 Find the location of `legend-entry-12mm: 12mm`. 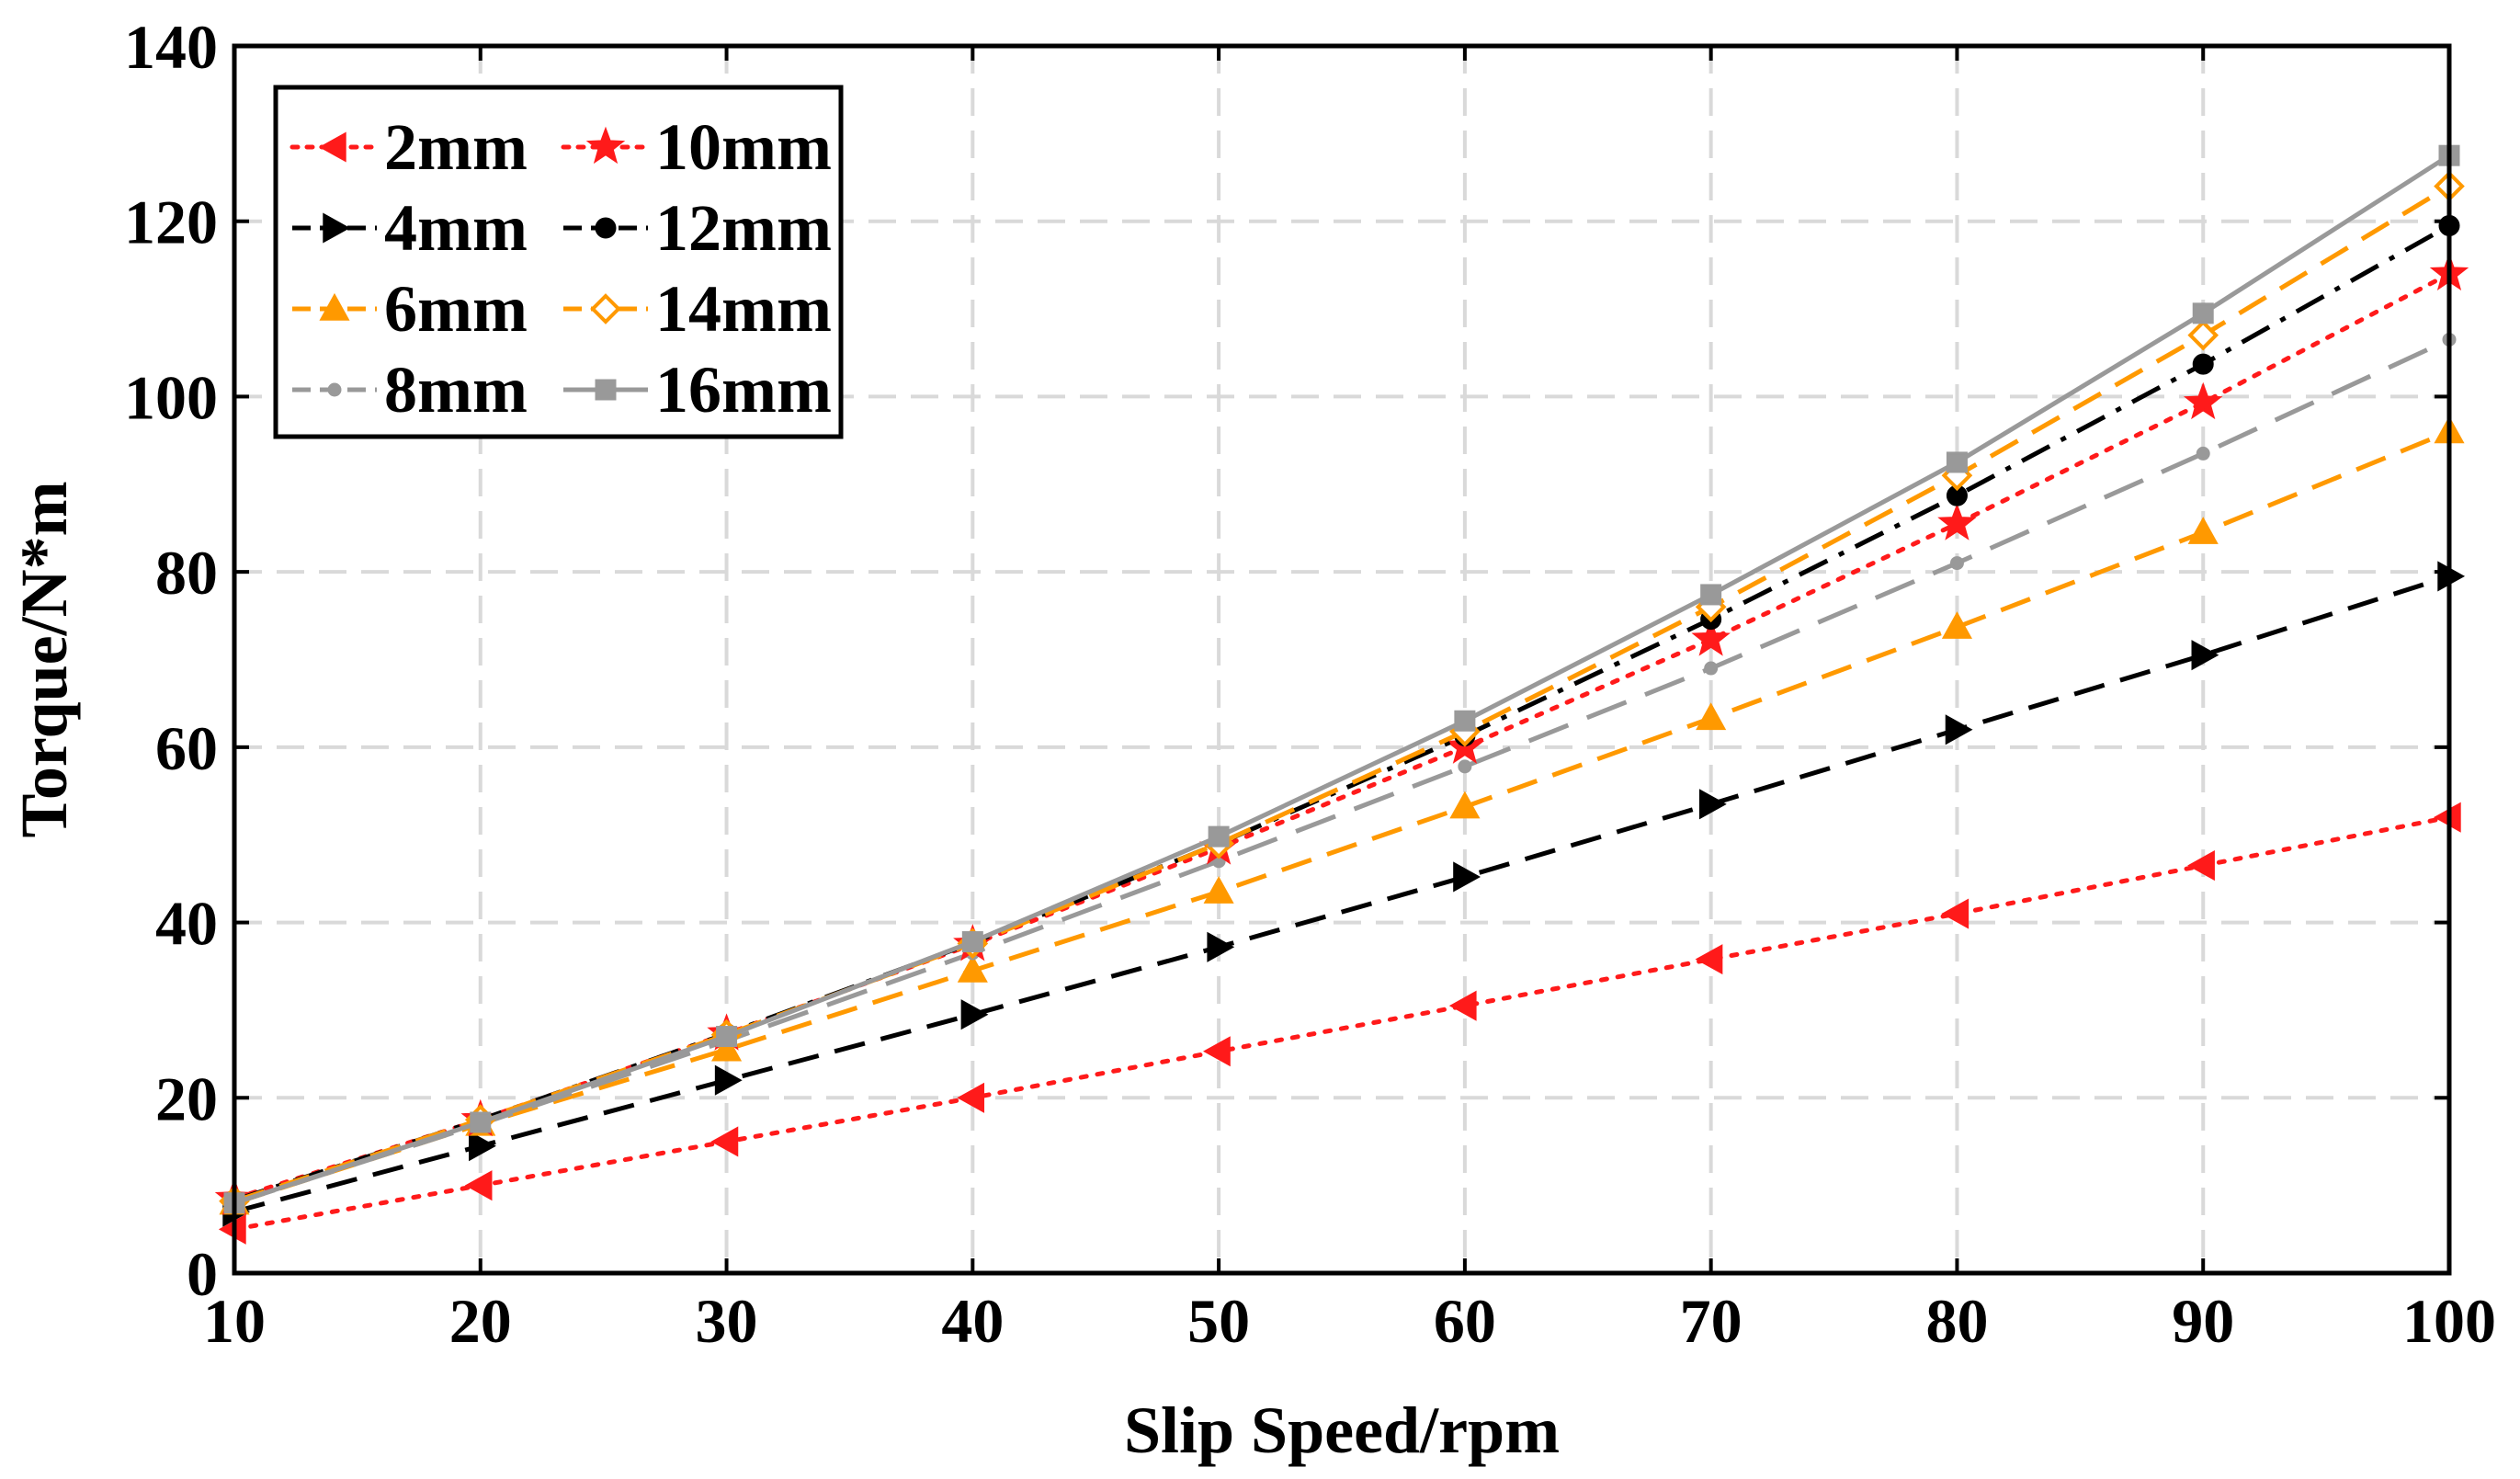

legend-entry-12mm: 12mm is located at coordinates (697, 228).